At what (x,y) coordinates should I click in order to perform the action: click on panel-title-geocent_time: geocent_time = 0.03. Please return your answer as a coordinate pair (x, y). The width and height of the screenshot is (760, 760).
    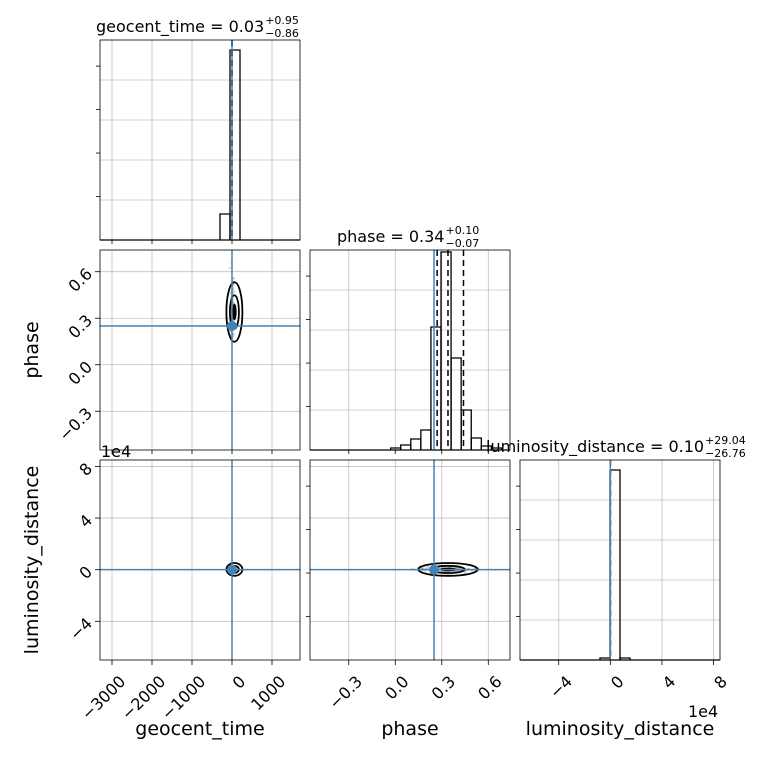
    Looking at the image, I should click on (180, 27).